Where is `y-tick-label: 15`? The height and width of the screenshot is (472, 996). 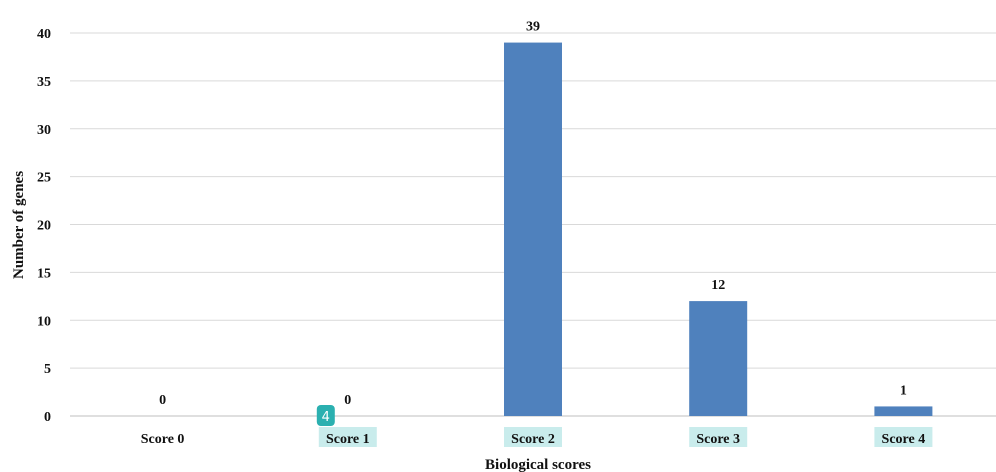 y-tick-label: 15 is located at coordinates (44, 273).